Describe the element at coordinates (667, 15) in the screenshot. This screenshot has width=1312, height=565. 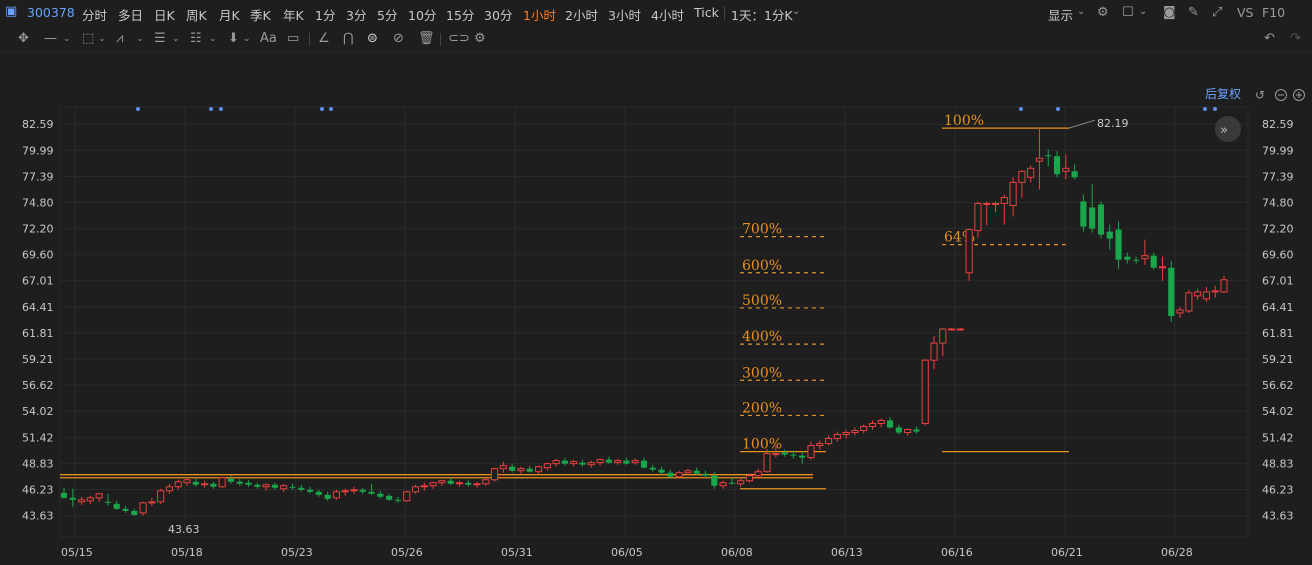
I see `period-tab: 4小时` at that location.